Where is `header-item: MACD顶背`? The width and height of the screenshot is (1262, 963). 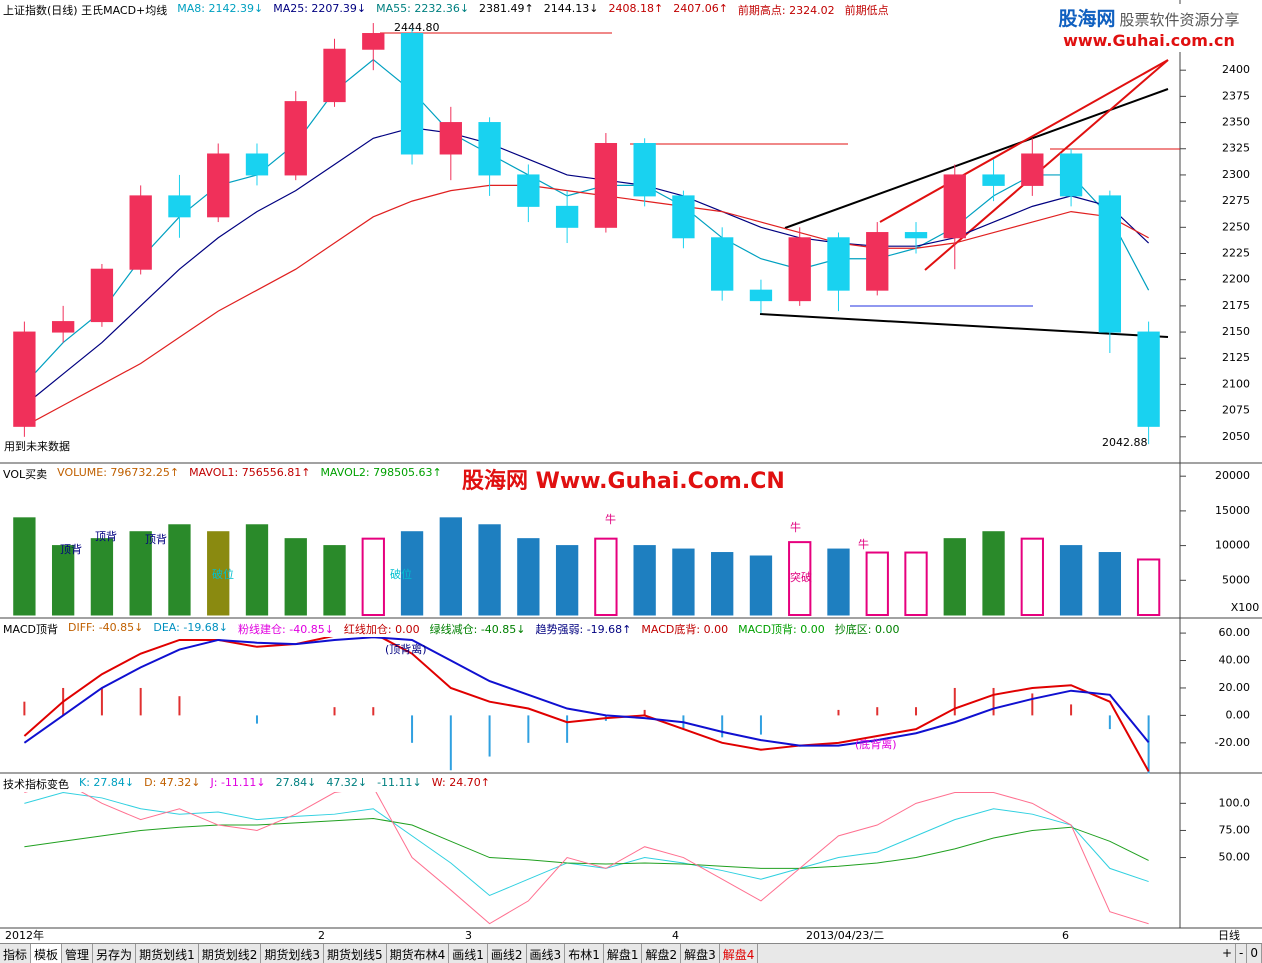 header-item: MACD顶背 is located at coordinates (30, 629).